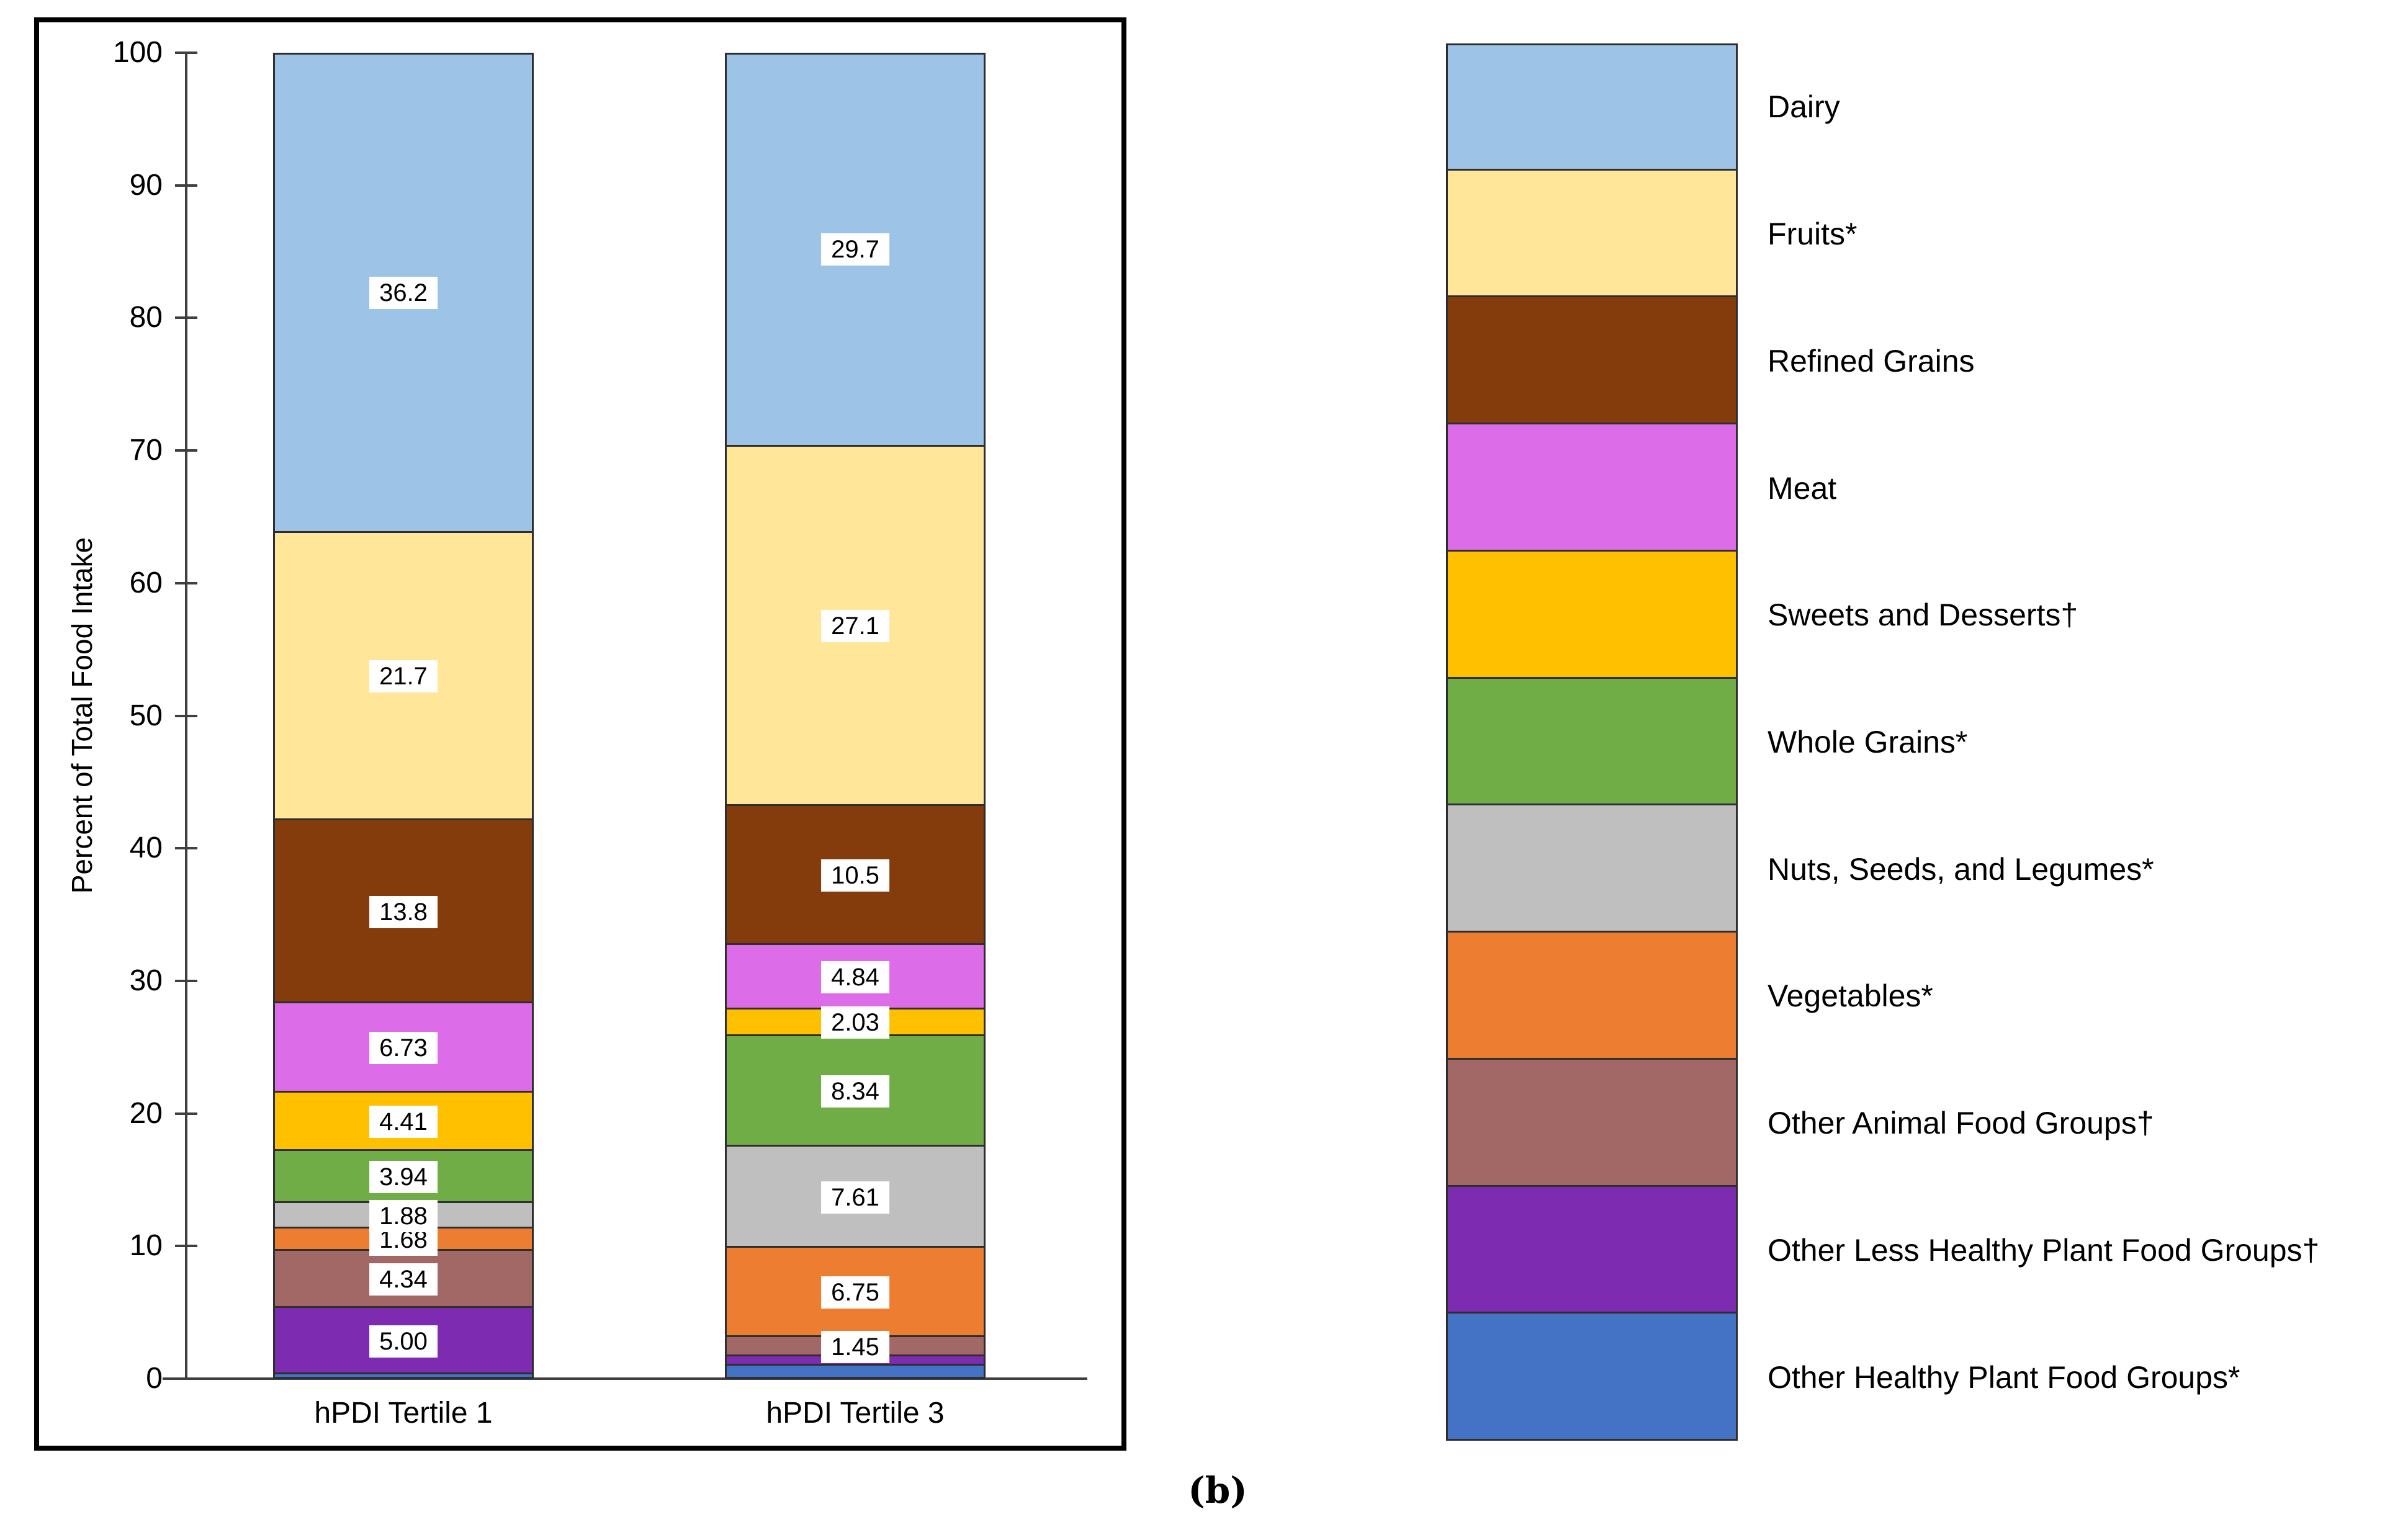  What do you see at coordinates (146, 1113) in the screenshot?
I see `y-tick-label-20: 20` at bounding box center [146, 1113].